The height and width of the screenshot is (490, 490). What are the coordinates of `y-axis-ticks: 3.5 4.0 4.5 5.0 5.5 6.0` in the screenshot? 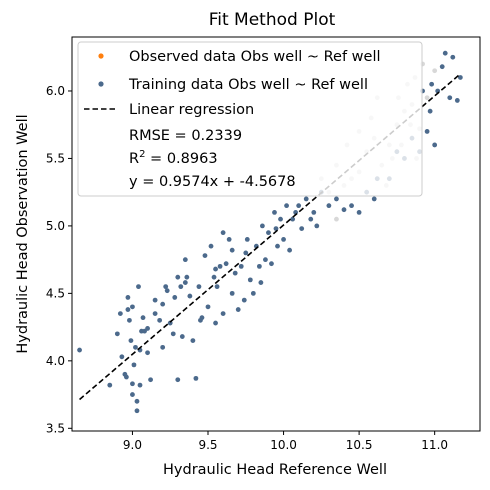 It's located at (59, 259).